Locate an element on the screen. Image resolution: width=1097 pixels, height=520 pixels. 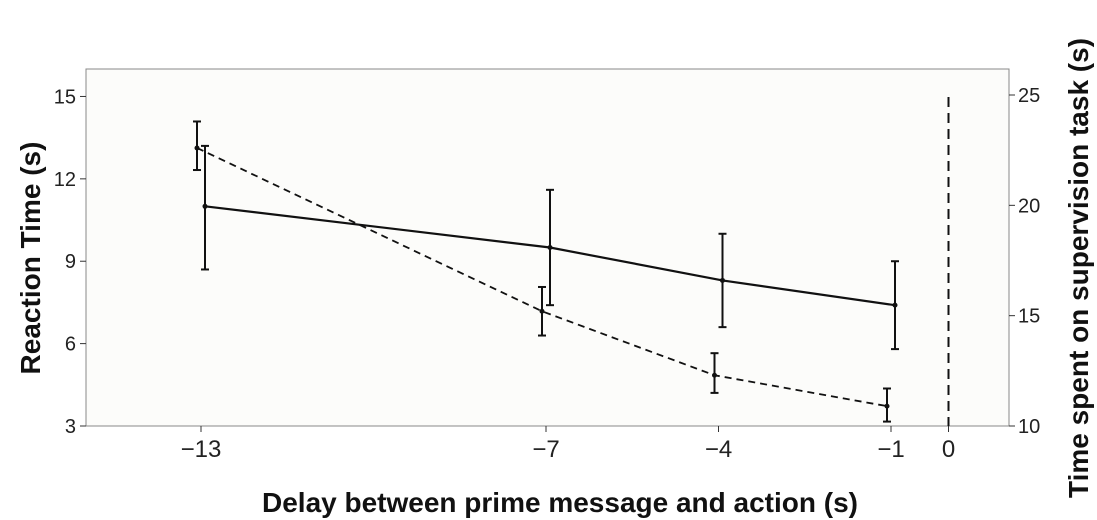
x-tick-label: −7 is located at coordinates (545, 449).